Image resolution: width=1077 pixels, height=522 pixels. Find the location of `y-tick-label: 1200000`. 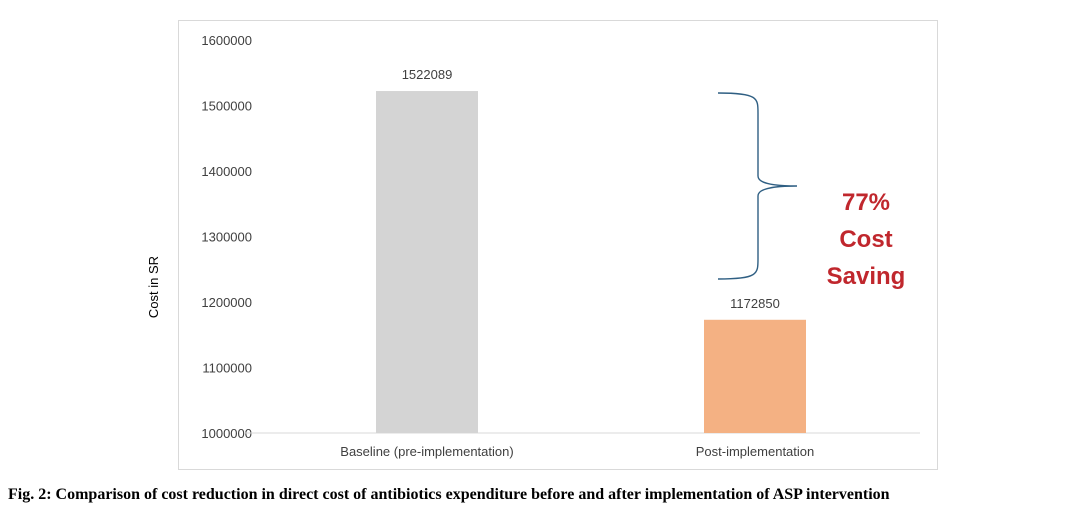

y-tick-label: 1200000 is located at coordinates (226, 302).